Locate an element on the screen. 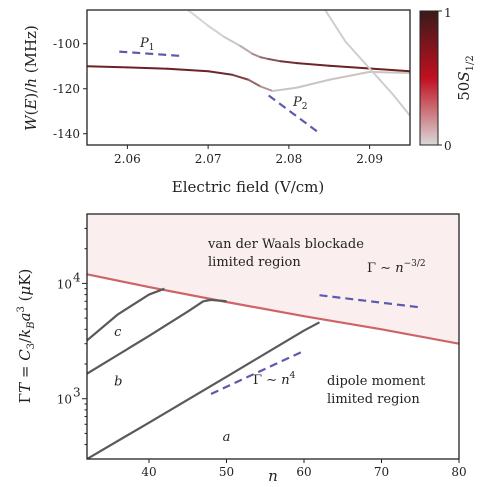 This screenshot has height=487, width=482. series-b-line is located at coordinates (157, 336).